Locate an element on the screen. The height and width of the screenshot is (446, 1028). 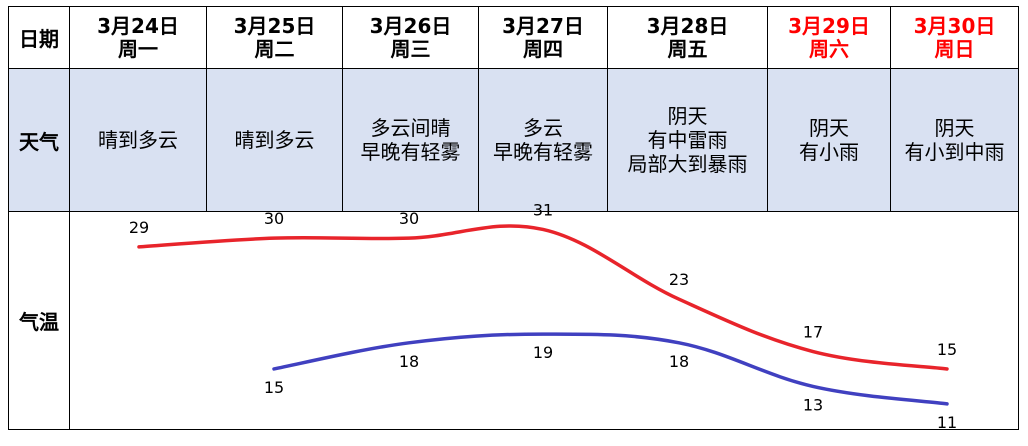
date-header-1: 3月24日 周一 is located at coordinates (138, 37).